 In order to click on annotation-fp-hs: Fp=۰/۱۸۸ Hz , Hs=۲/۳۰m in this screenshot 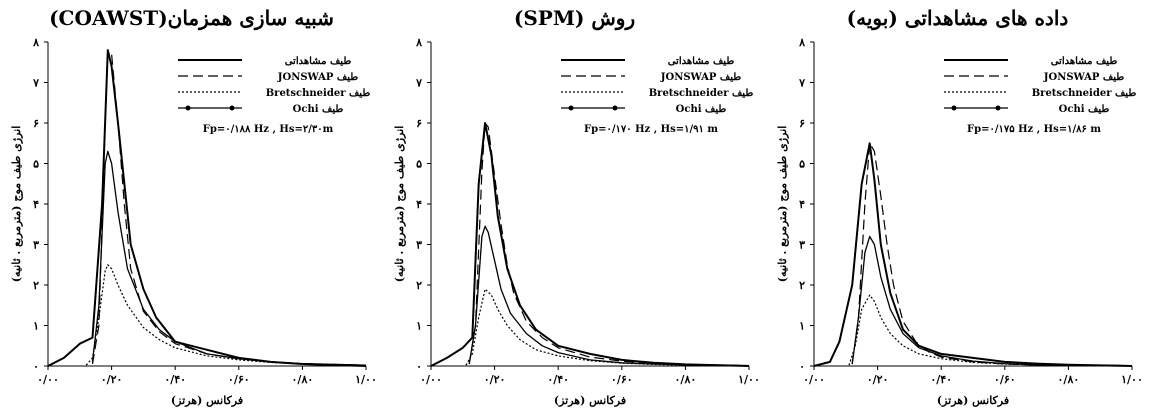, I will do `click(268, 129)`.